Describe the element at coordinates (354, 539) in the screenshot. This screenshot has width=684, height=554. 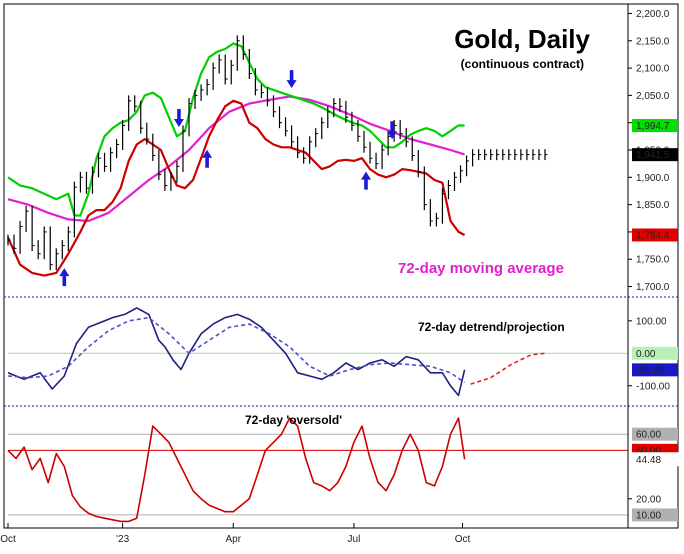
I see `x-tick-label: Jul` at that location.